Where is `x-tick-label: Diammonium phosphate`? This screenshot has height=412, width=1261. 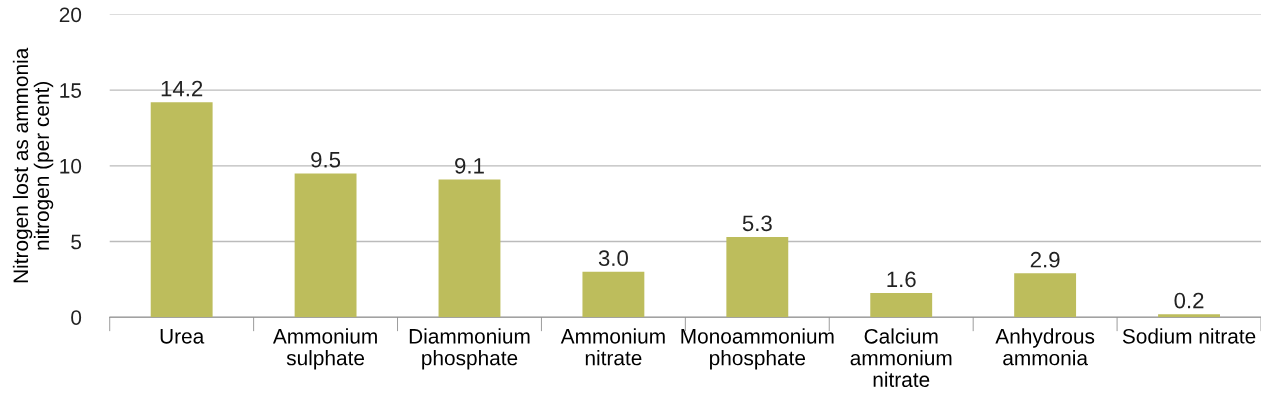 x-tick-label: Diammonium phosphate is located at coordinates (469, 349).